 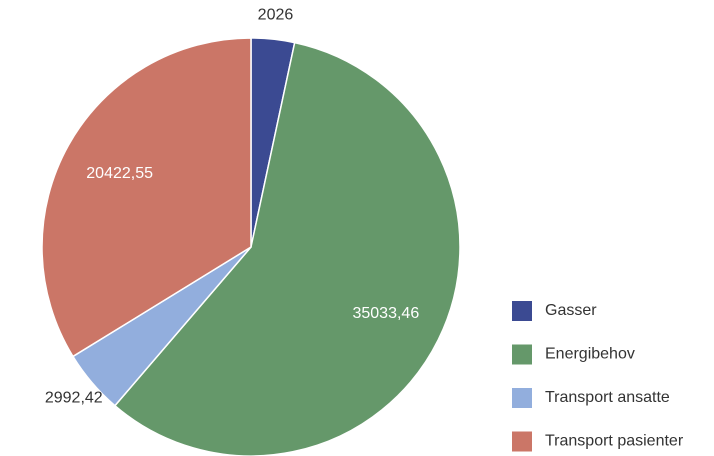 What do you see at coordinates (571, 310) in the screenshot?
I see `legend-label: Gasser` at bounding box center [571, 310].